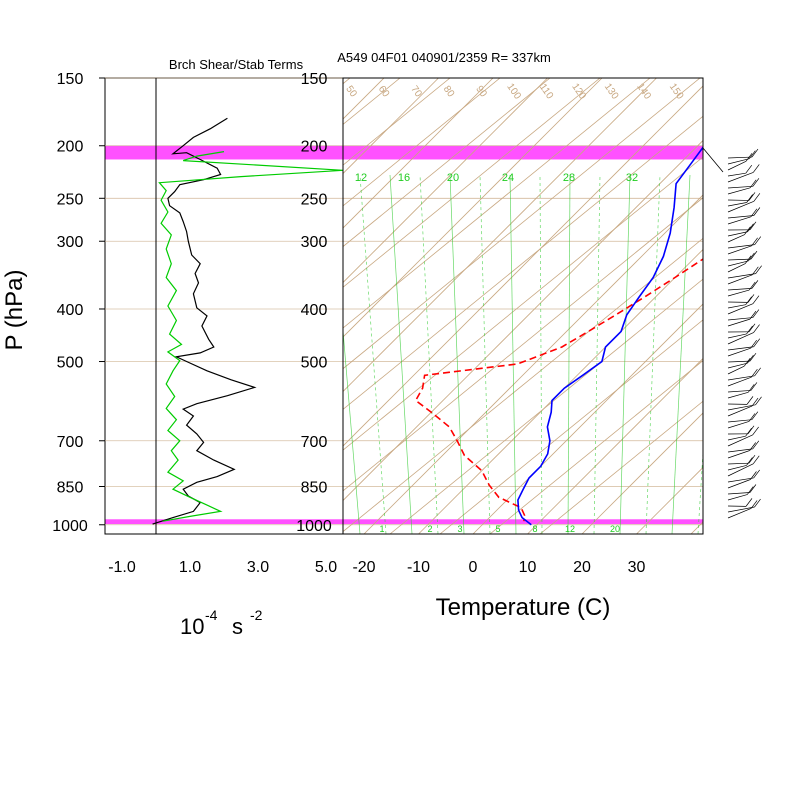 The height and width of the screenshot is (800, 800). Describe the element at coordinates (569, 178) in the screenshot. I see `mixing-ratio-label-28: 28` at that location.